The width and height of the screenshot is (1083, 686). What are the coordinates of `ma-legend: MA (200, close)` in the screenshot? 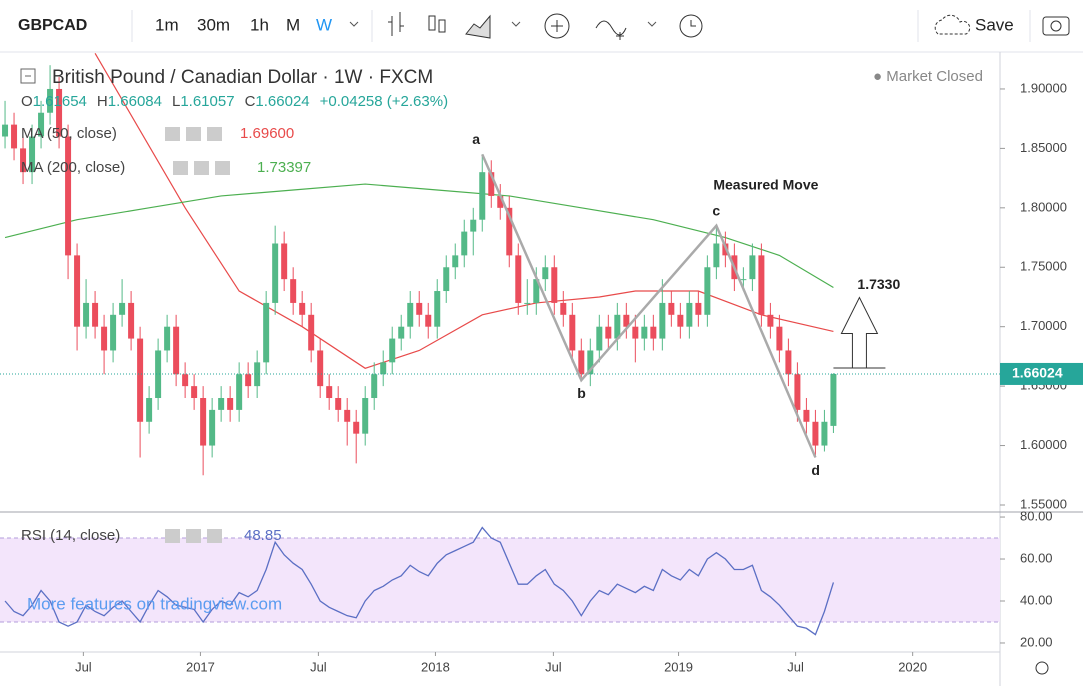 It's located at (73, 167).